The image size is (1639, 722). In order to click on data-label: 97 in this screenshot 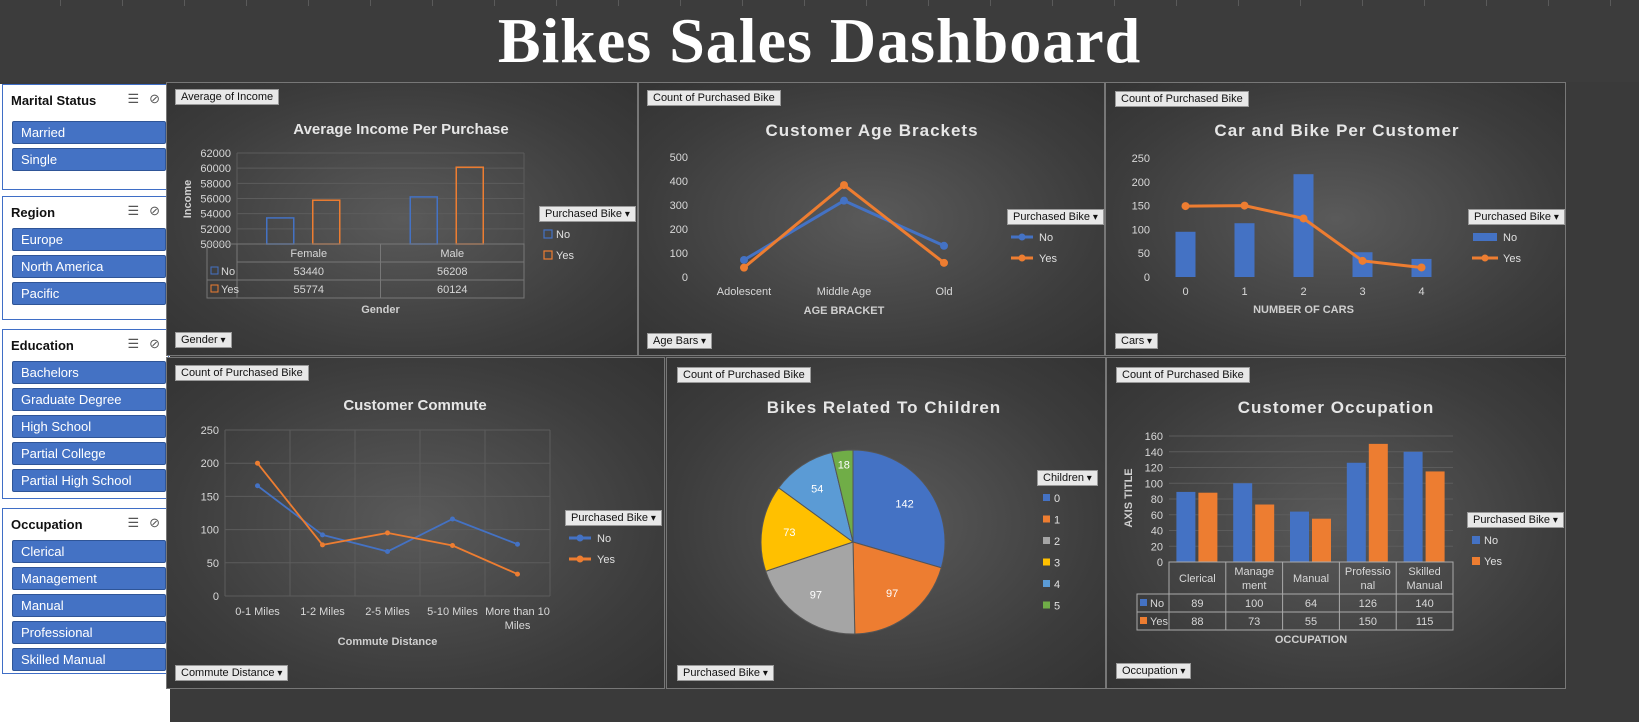, I will do `click(892, 594)`.